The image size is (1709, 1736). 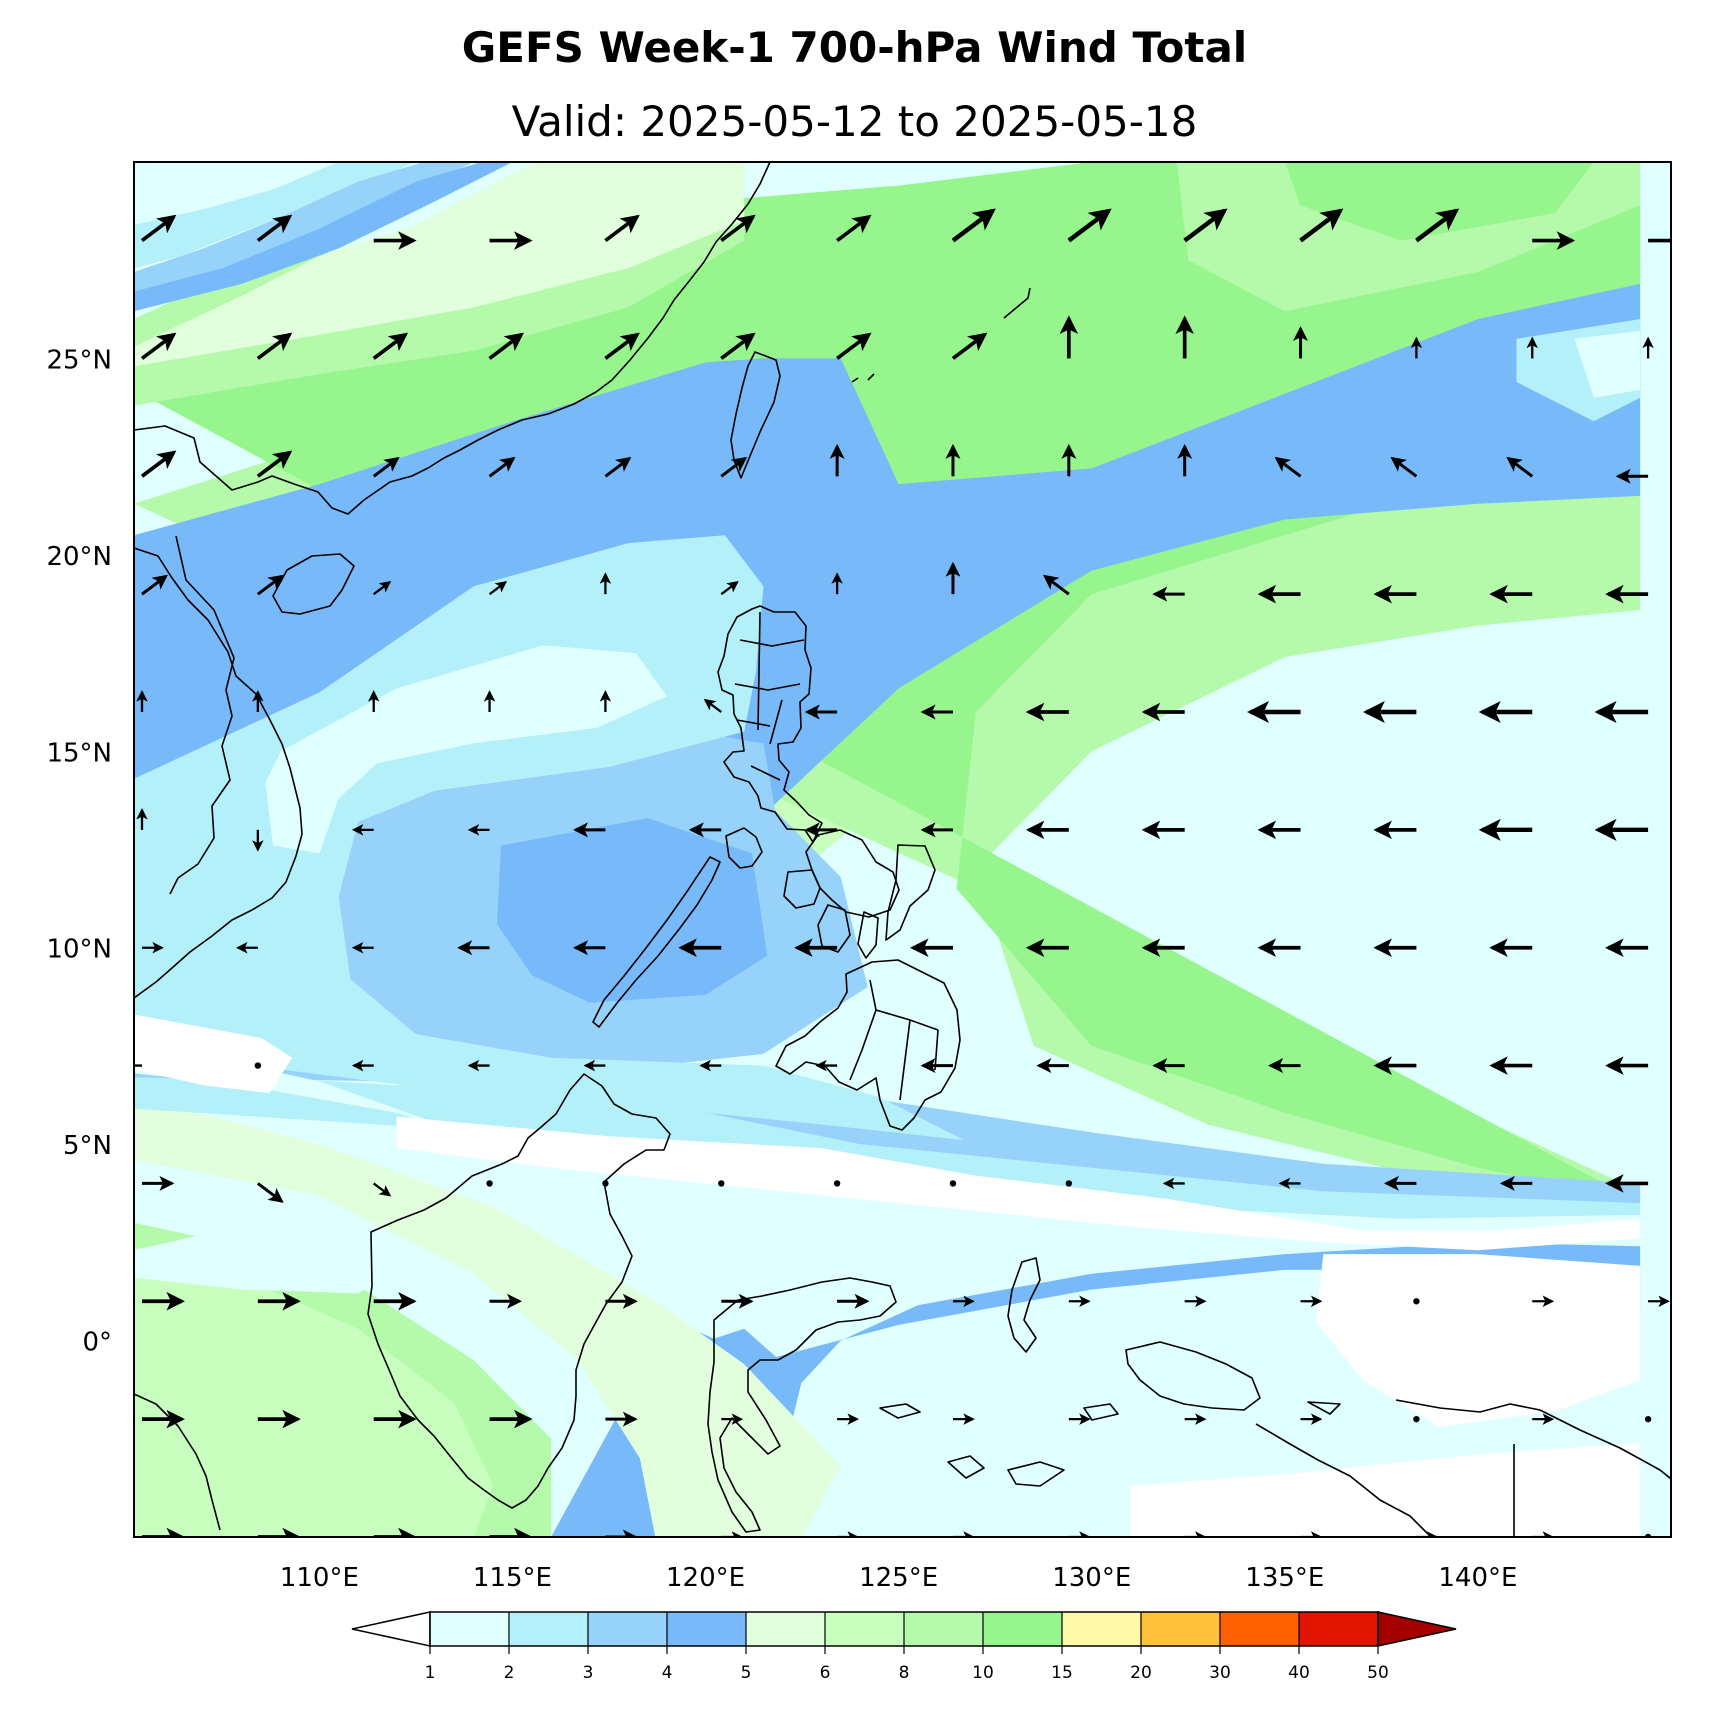 I want to click on colorbar-over-arrow, so click(x=1417, y=1629).